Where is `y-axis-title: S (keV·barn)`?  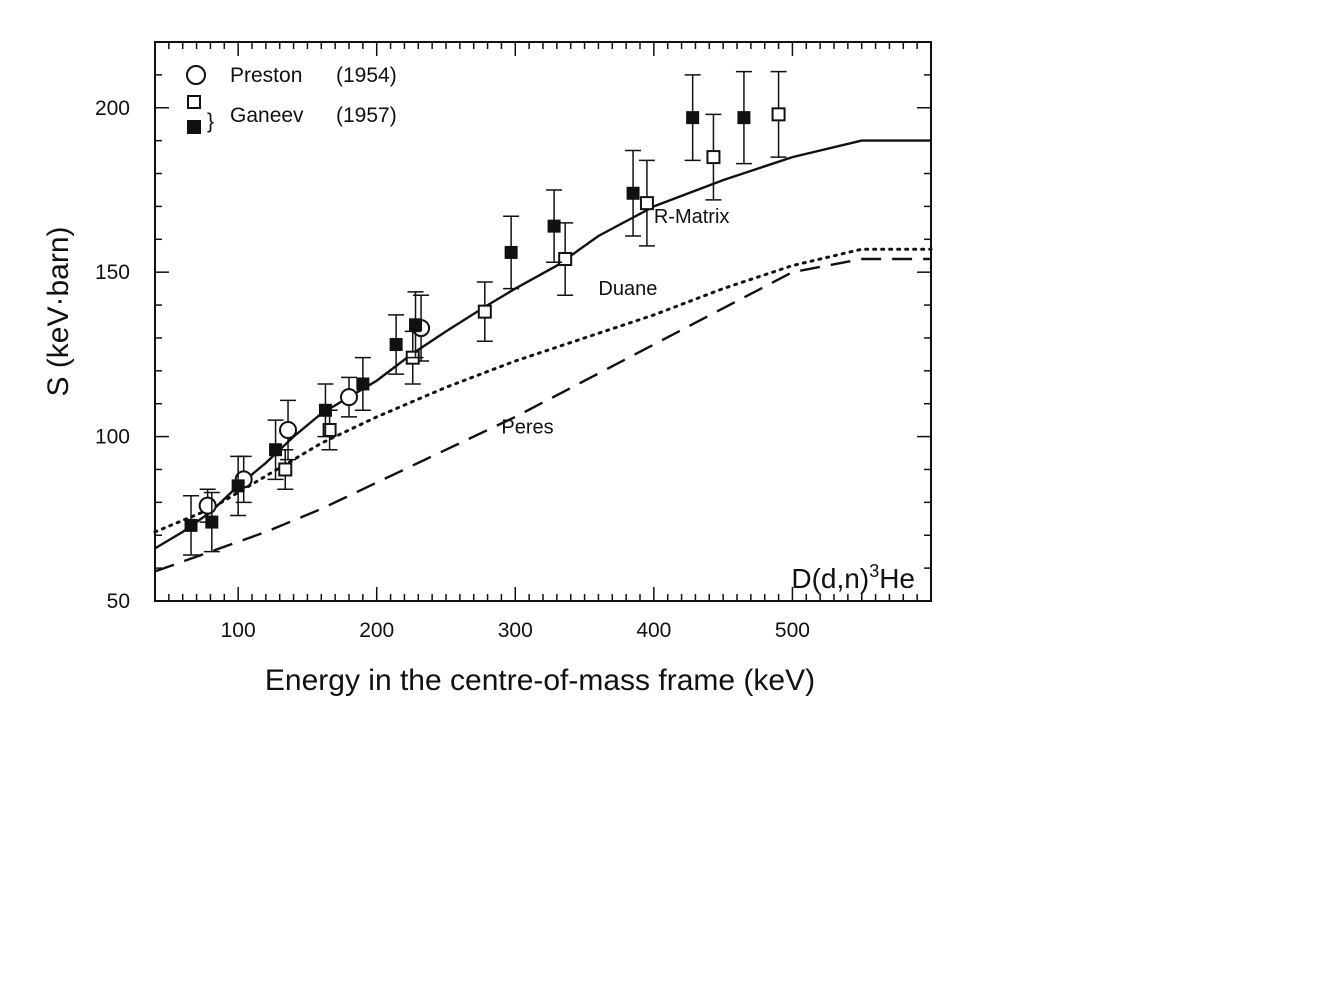 y-axis-title: S (keV·barn) is located at coordinates (58, 311).